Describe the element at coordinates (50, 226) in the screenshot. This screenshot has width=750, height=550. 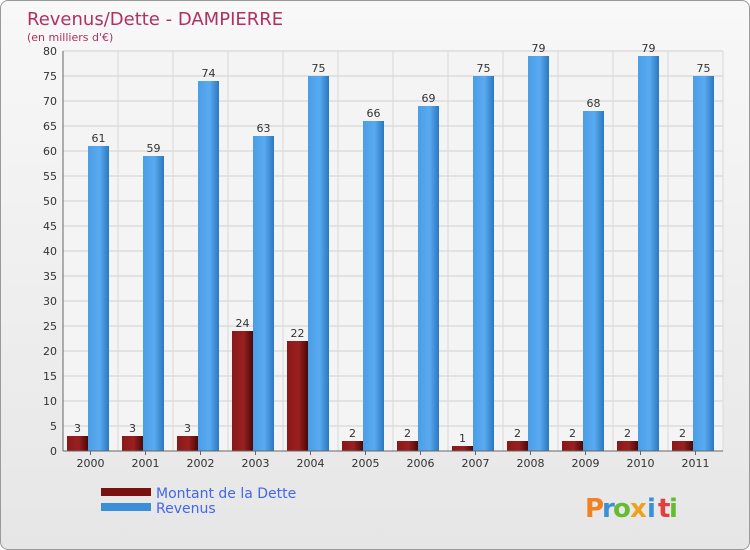
I see `y-tick-label: 45` at that location.